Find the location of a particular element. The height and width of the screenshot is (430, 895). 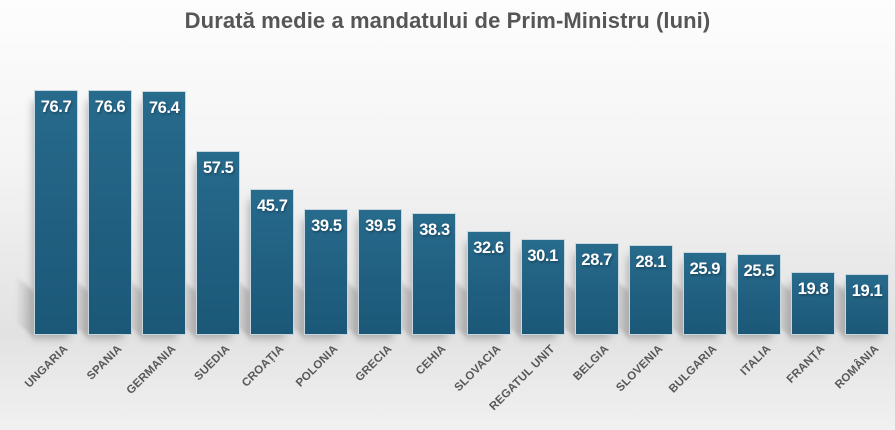

bar: 28.7 is located at coordinates (596, 289).